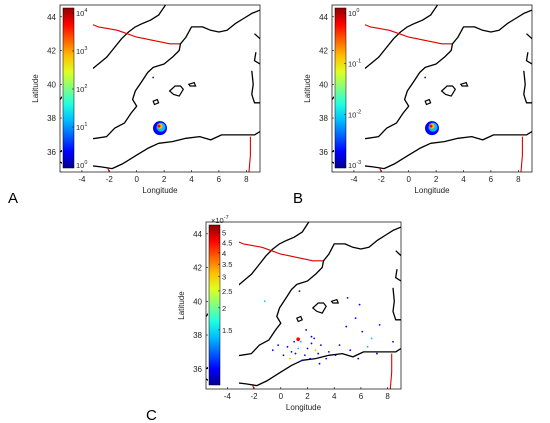 The height and width of the screenshot is (423, 550). What do you see at coordinates (227, 330) in the screenshot?
I see `colorbar-tick-label: 1.5` at bounding box center [227, 330].